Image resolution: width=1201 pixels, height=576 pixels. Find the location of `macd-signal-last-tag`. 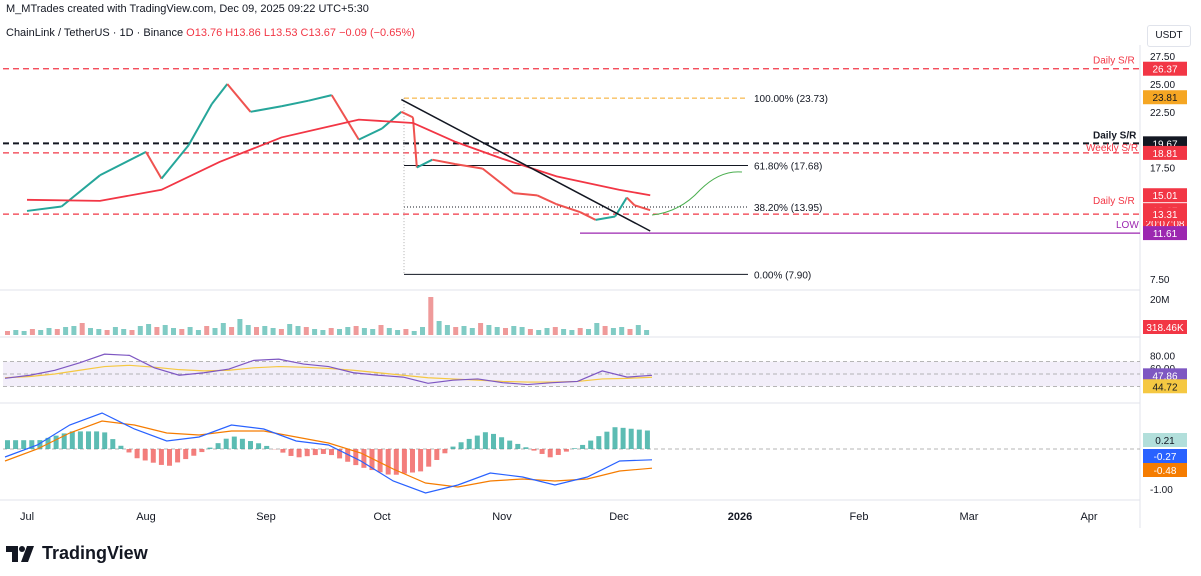

macd-signal-last-tag is located at coordinates (1165, 470).